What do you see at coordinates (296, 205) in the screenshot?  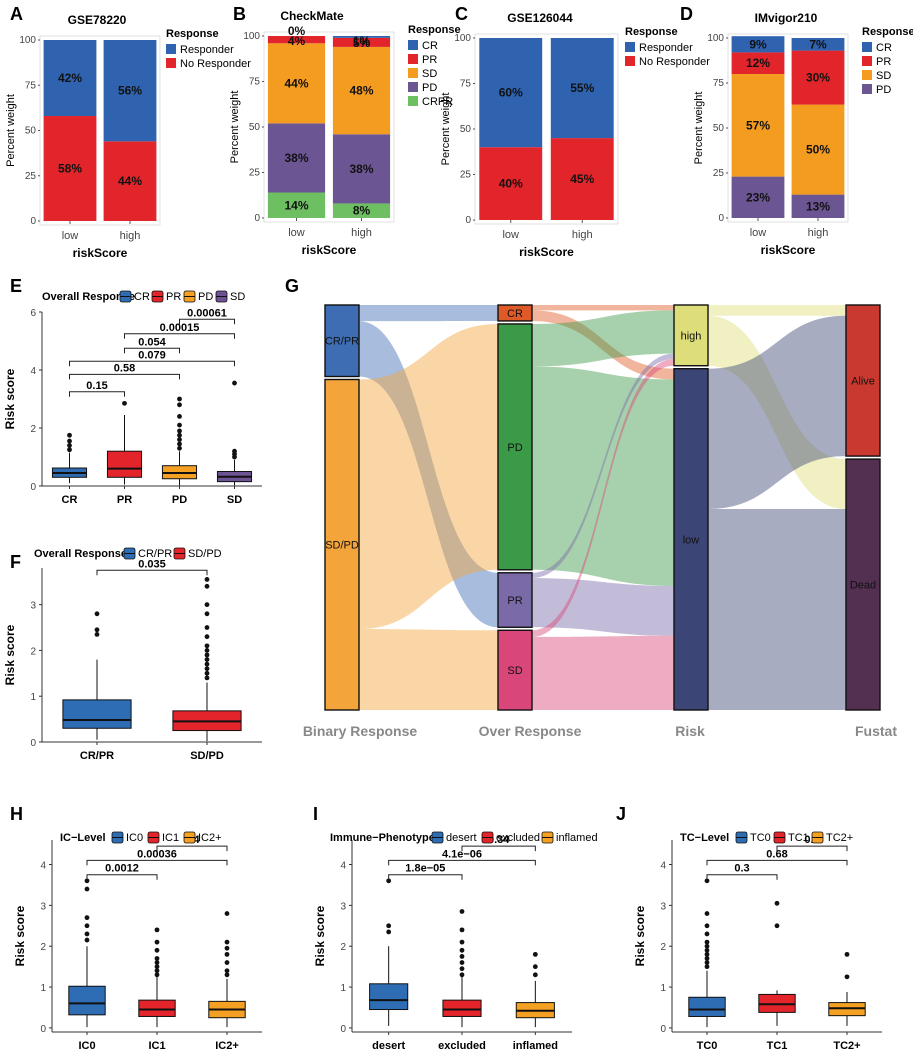 I see `bar-segment-crpr-low` at bounding box center [296, 205].